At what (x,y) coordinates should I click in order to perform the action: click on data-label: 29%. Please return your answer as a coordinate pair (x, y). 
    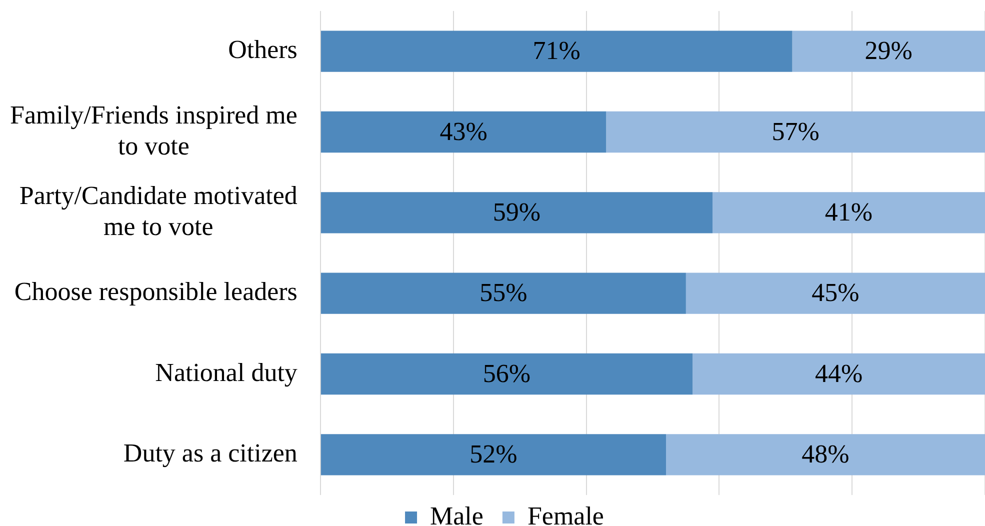
    Looking at the image, I should click on (888, 51).